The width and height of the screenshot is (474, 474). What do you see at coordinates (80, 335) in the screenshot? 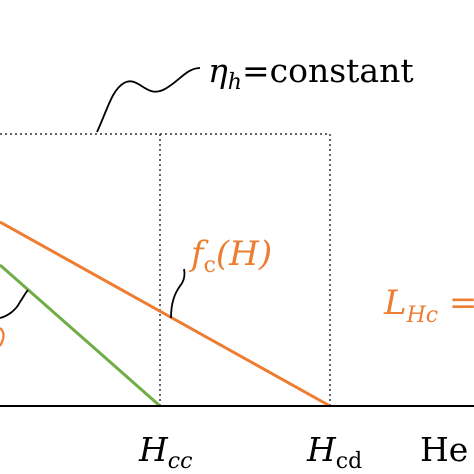
I see `green-characteristic-line` at bounding box center [80, 335].